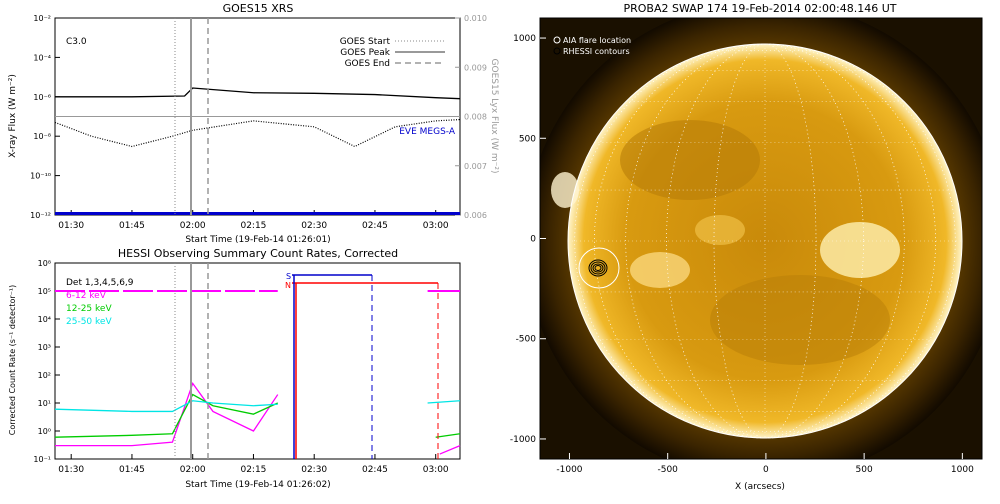 The image size is (1000, 504). What do you see at coordinates (89, 309) in the screenshot?
I see `hessi-legend-mid: 12-25 keV` at bounding box center [89, 309].